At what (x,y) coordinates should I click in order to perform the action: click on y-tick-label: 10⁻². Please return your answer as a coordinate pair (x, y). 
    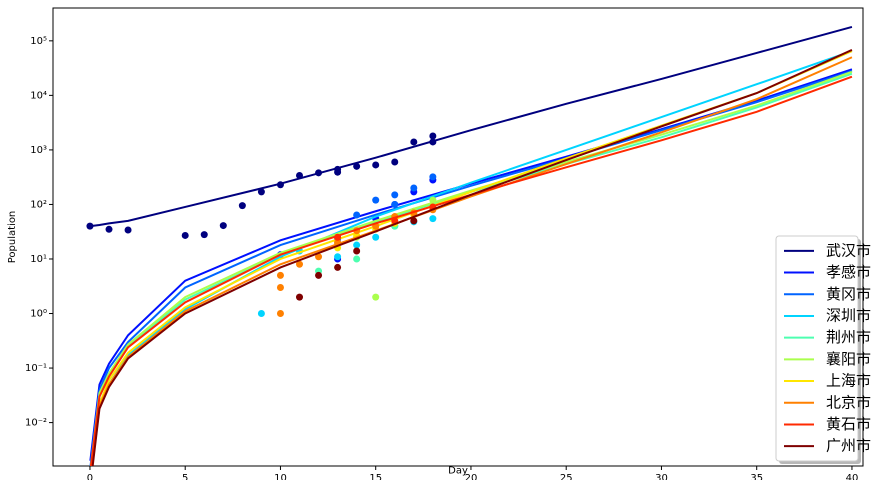
    Looking at the image, I should click on (36, 423).